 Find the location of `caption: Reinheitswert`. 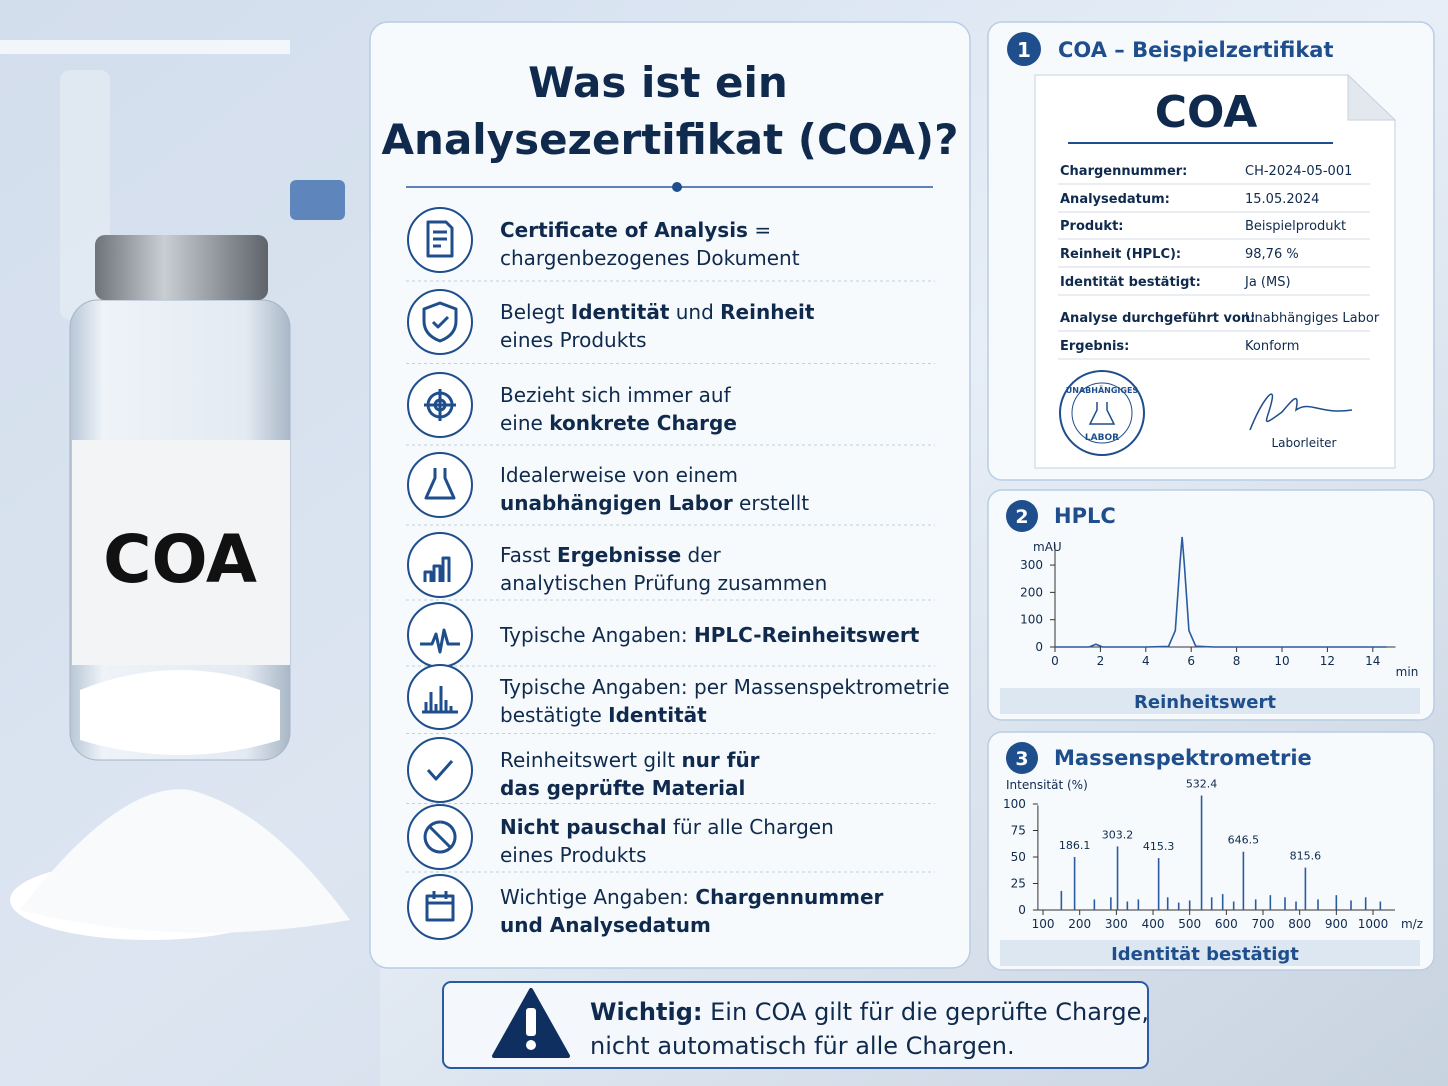

caption: Reinheitswert is located at coordinates (1205, 702).